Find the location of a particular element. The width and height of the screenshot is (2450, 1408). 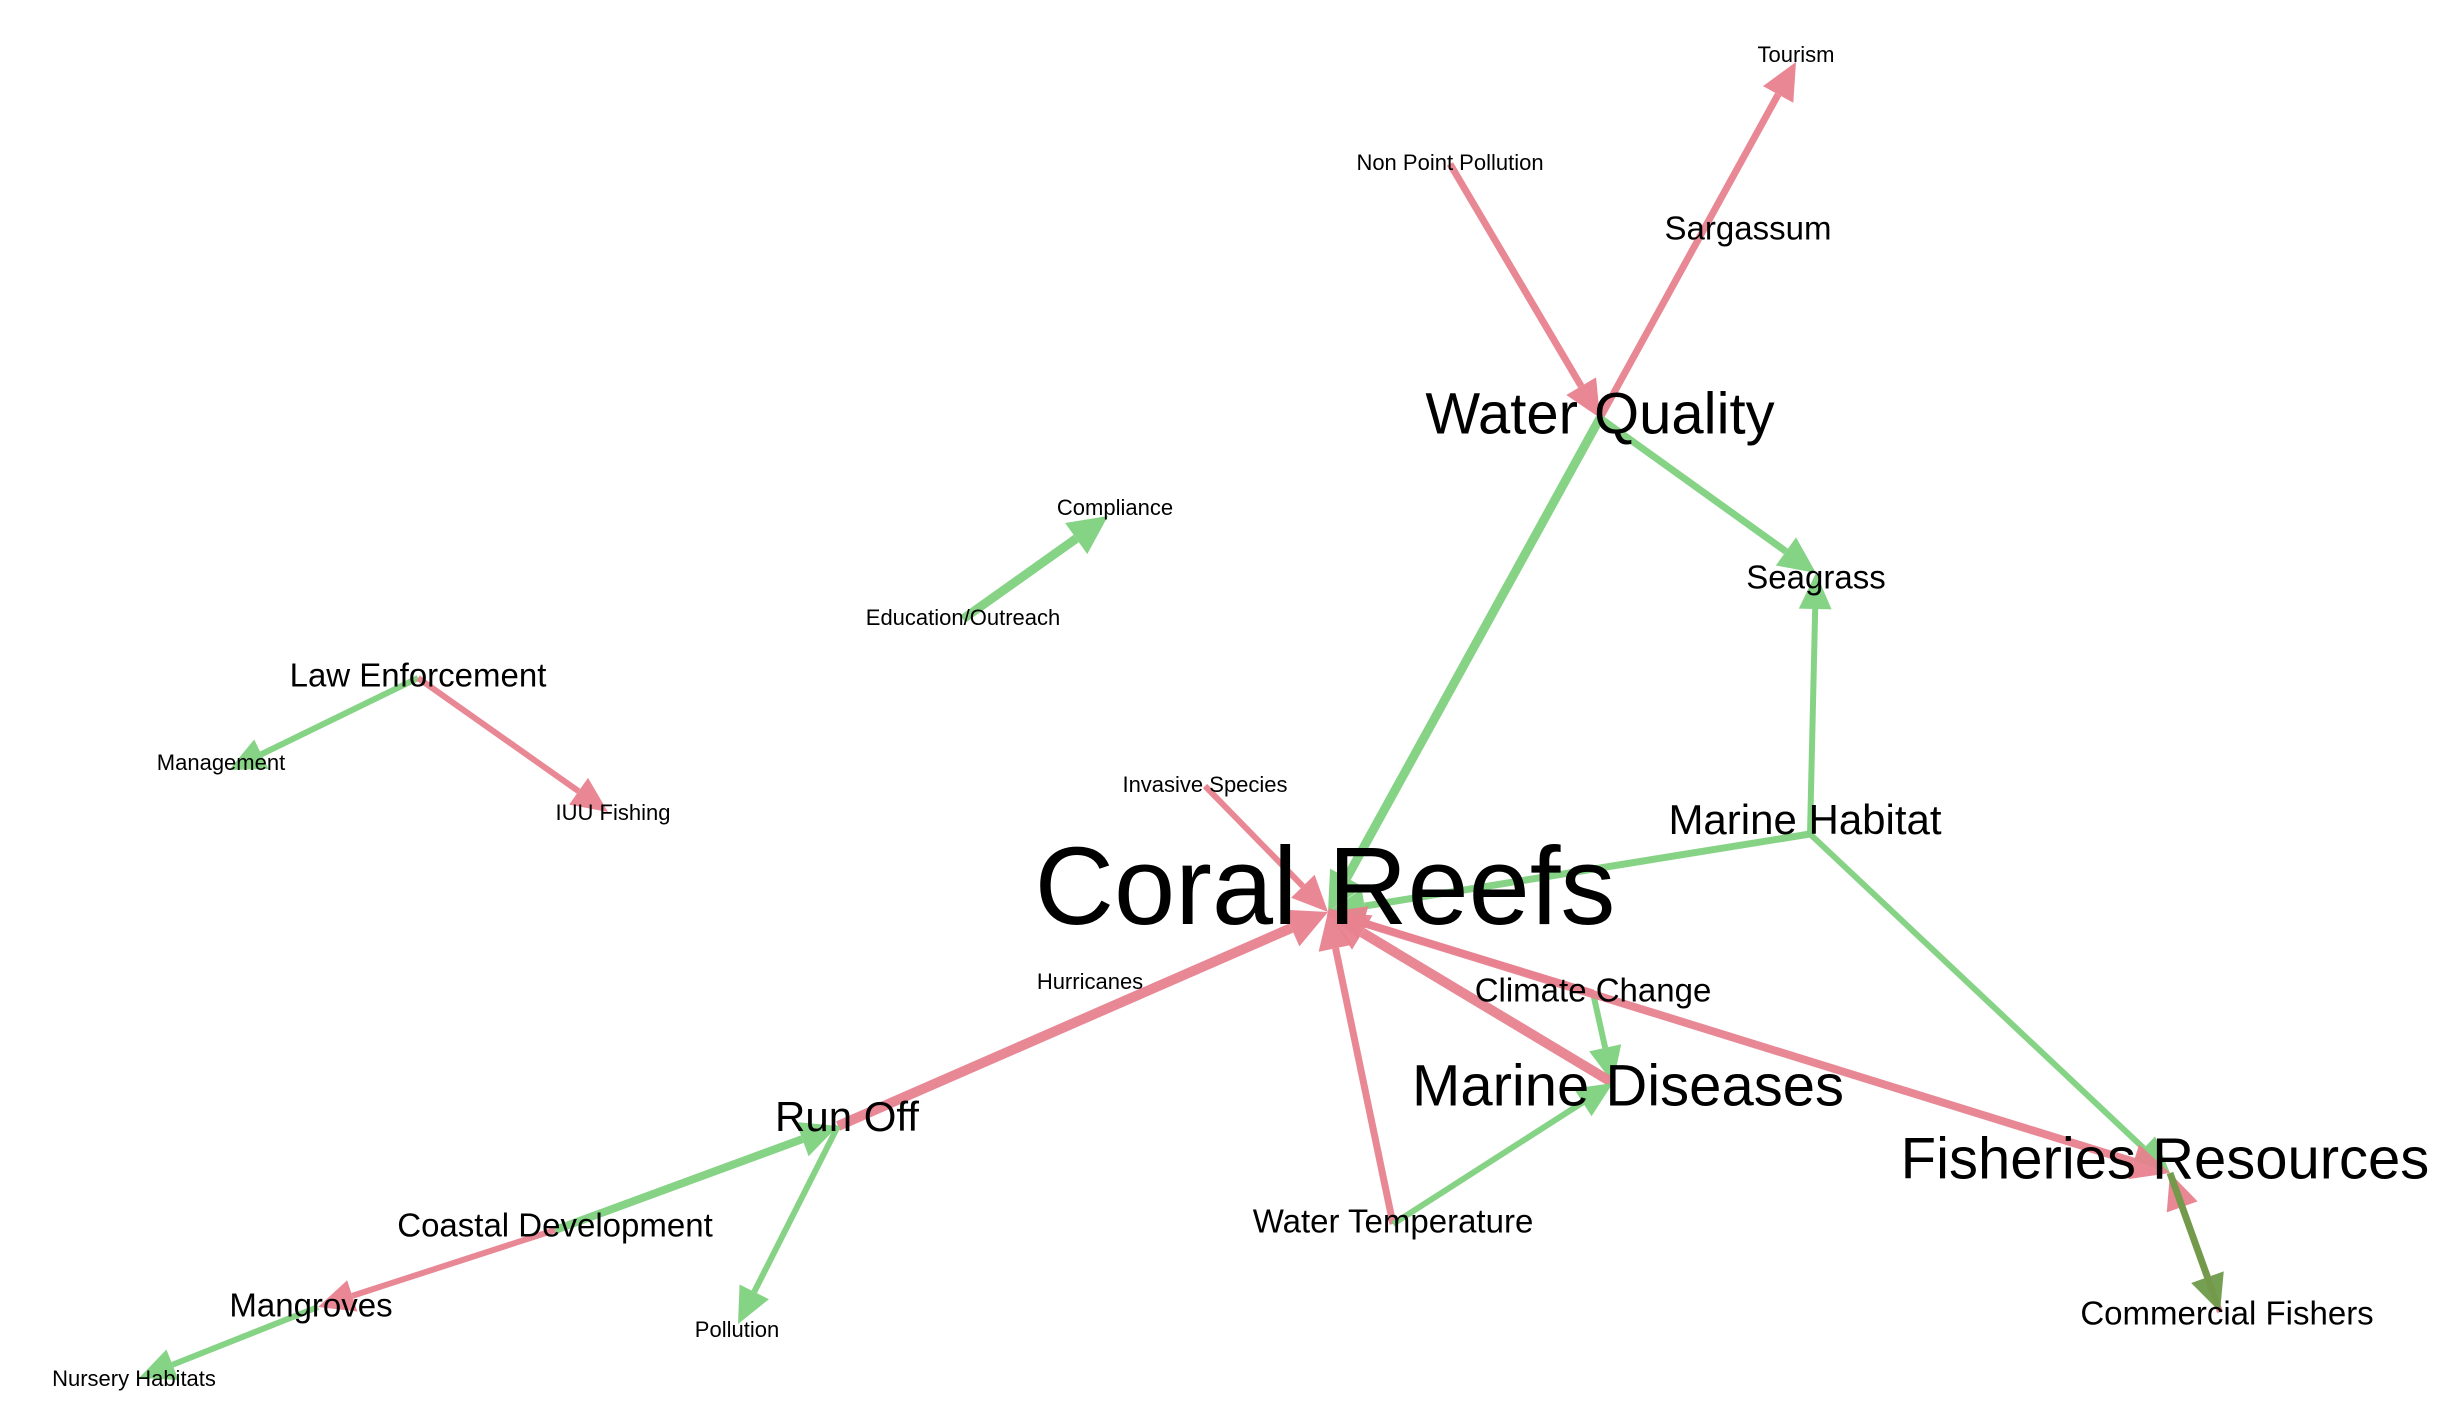

node-marine-diseases: Marine Diseases is located at coordinates (1628, 1085).